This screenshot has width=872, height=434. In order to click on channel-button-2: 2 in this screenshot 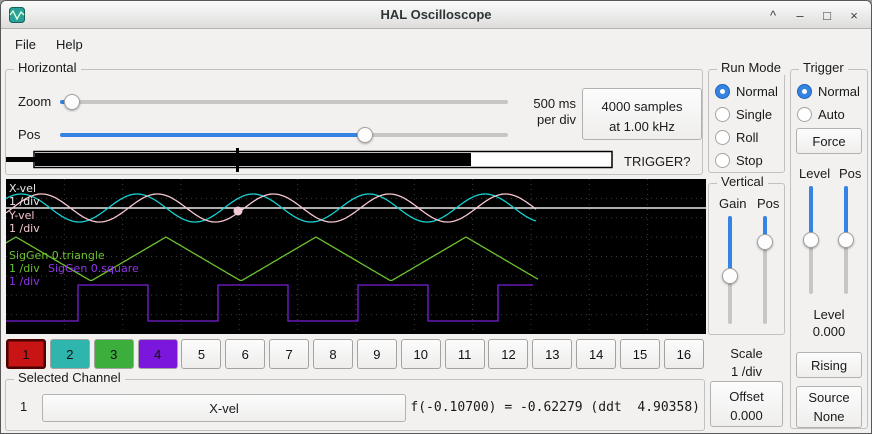, I will do `click(69, 354)`.